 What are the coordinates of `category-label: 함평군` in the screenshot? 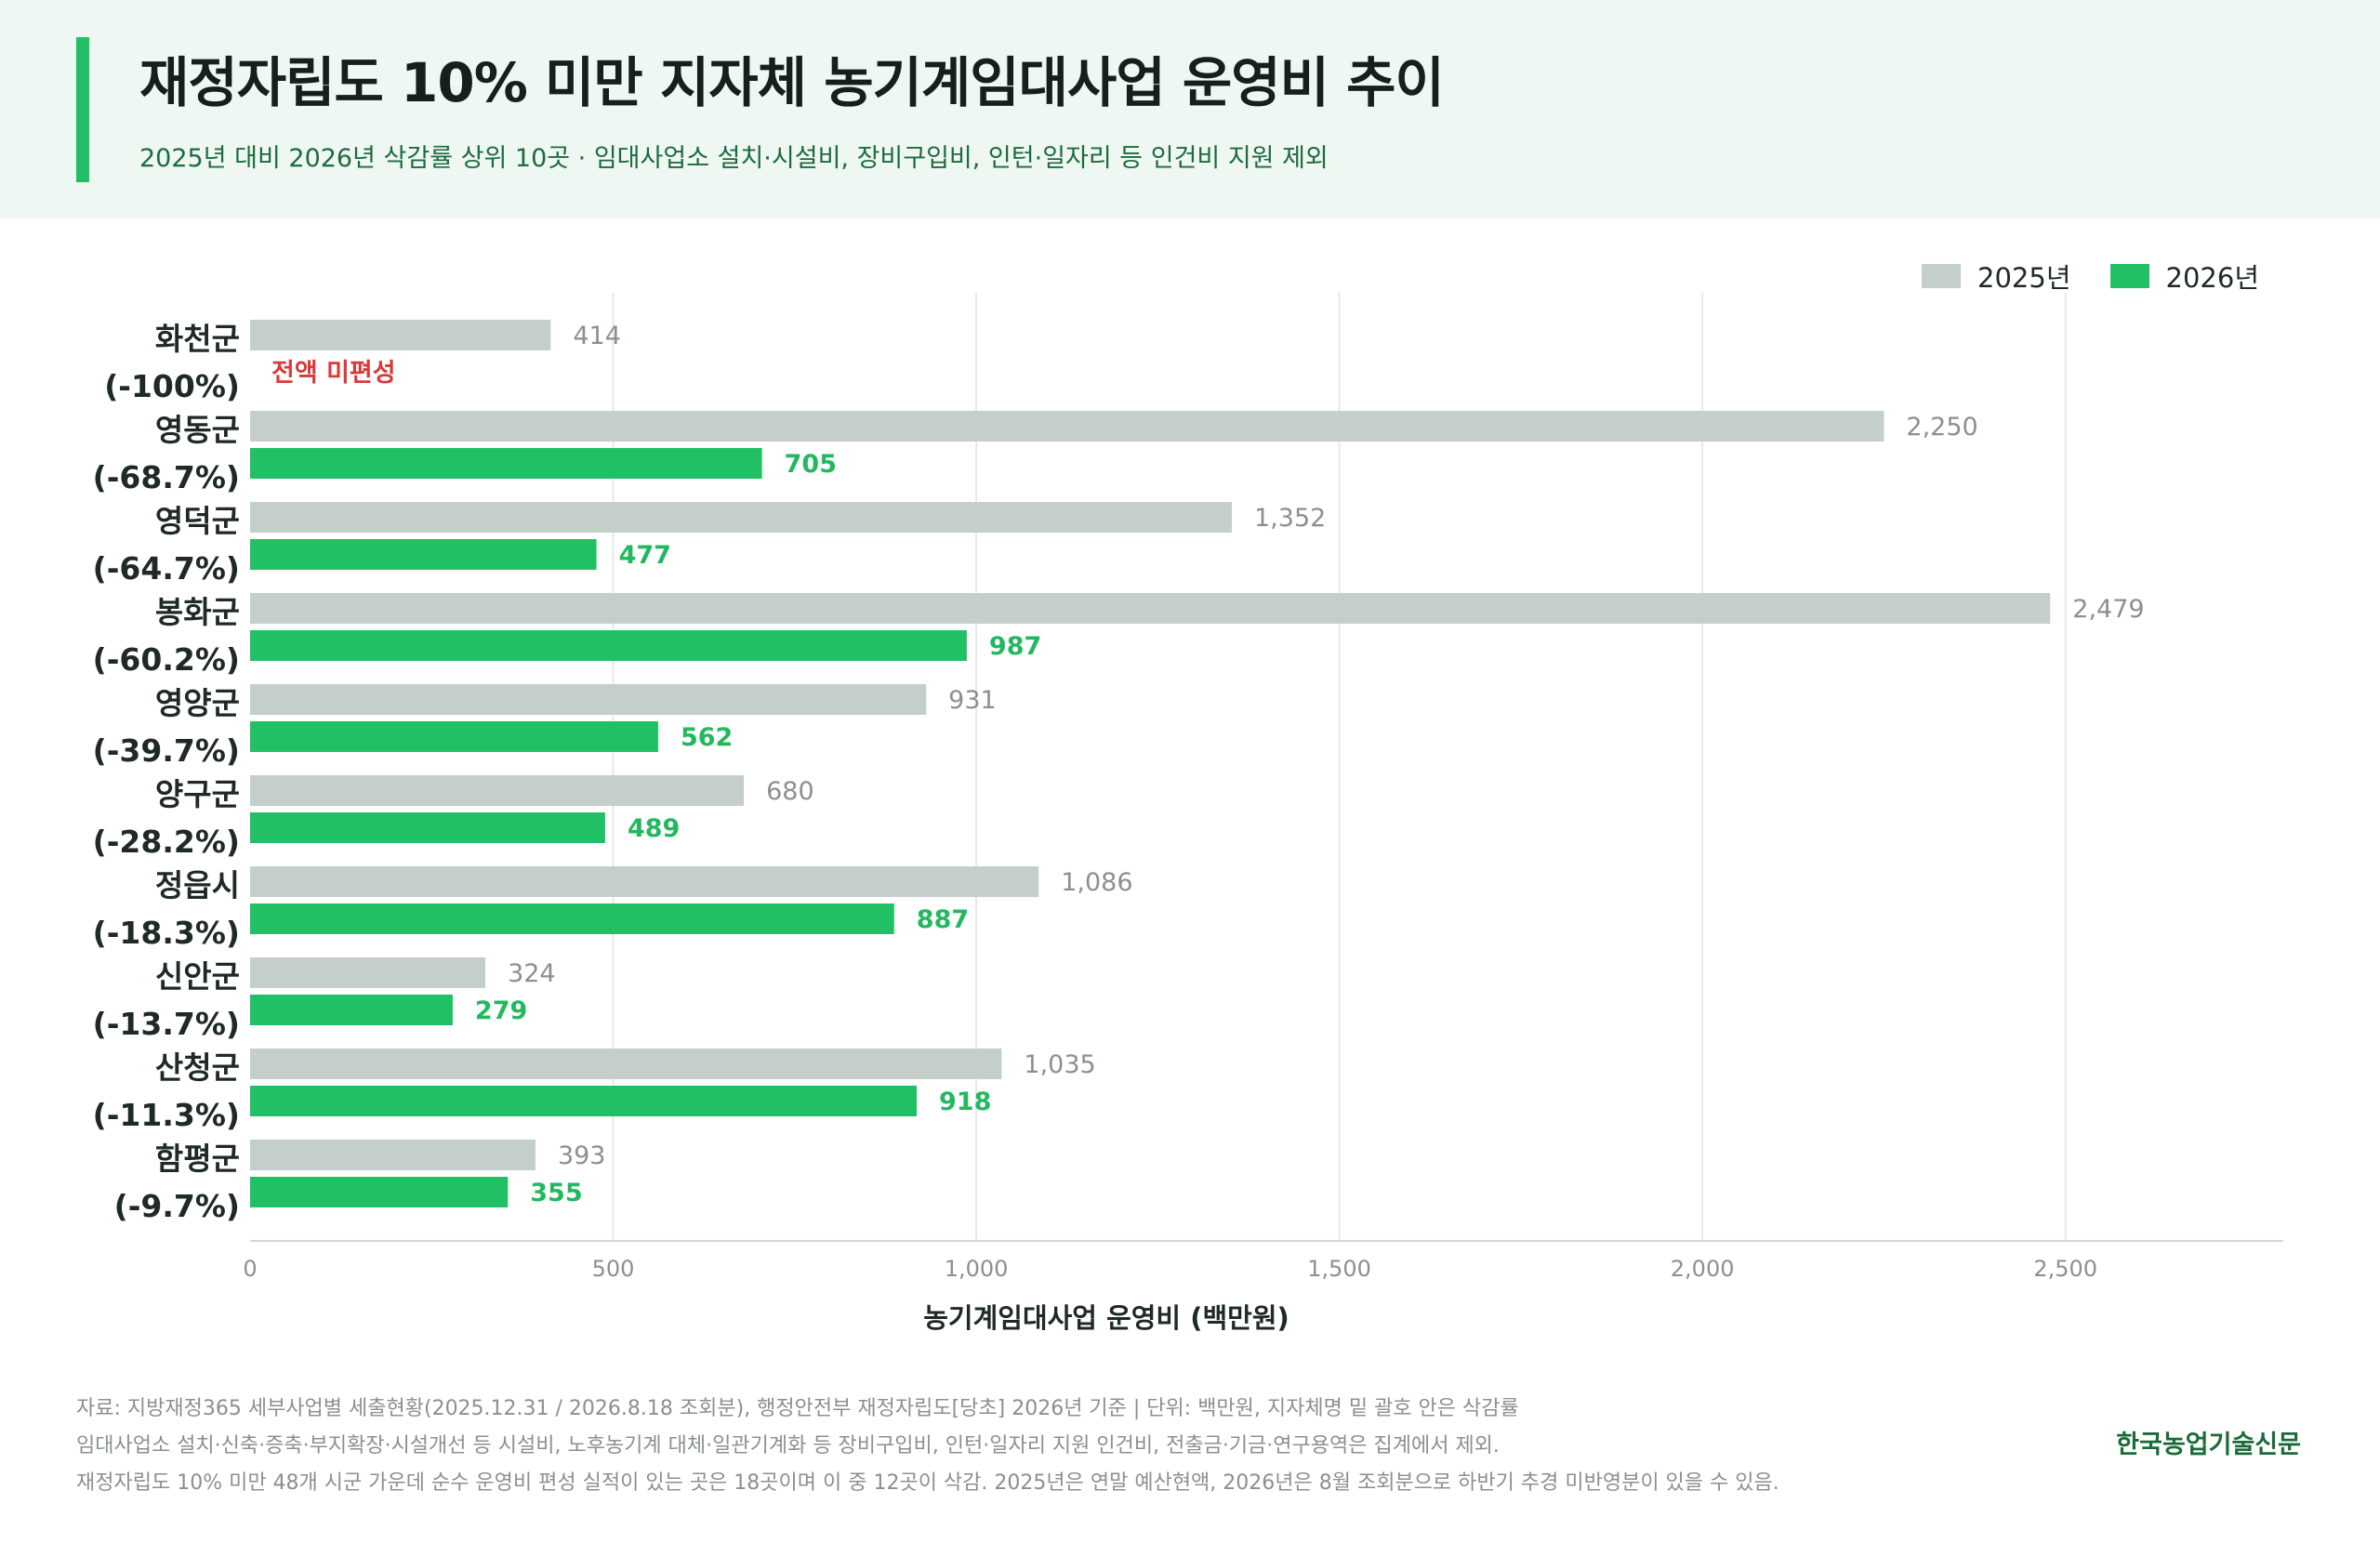 It's located at (197, 1159).